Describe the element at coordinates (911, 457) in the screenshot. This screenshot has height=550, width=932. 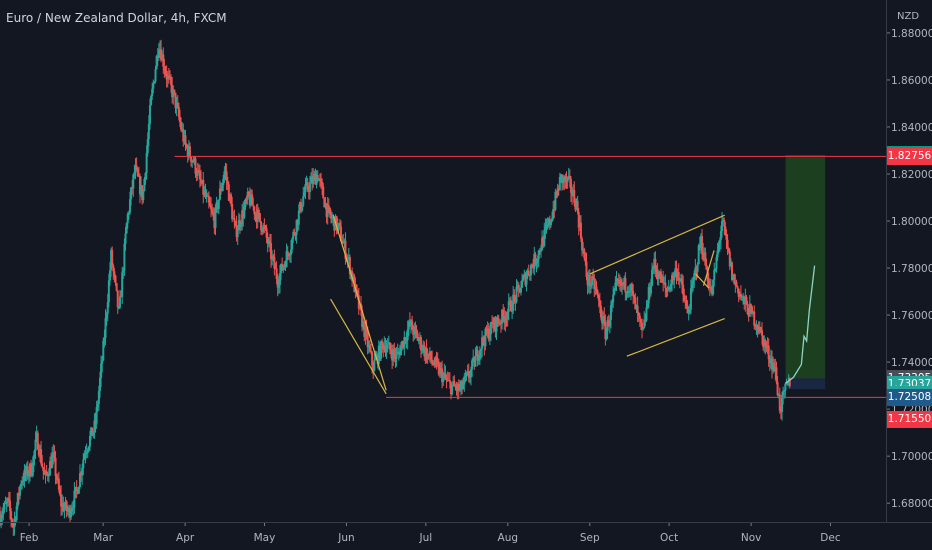
I see `y-tick-label: 1.70000` at that location.